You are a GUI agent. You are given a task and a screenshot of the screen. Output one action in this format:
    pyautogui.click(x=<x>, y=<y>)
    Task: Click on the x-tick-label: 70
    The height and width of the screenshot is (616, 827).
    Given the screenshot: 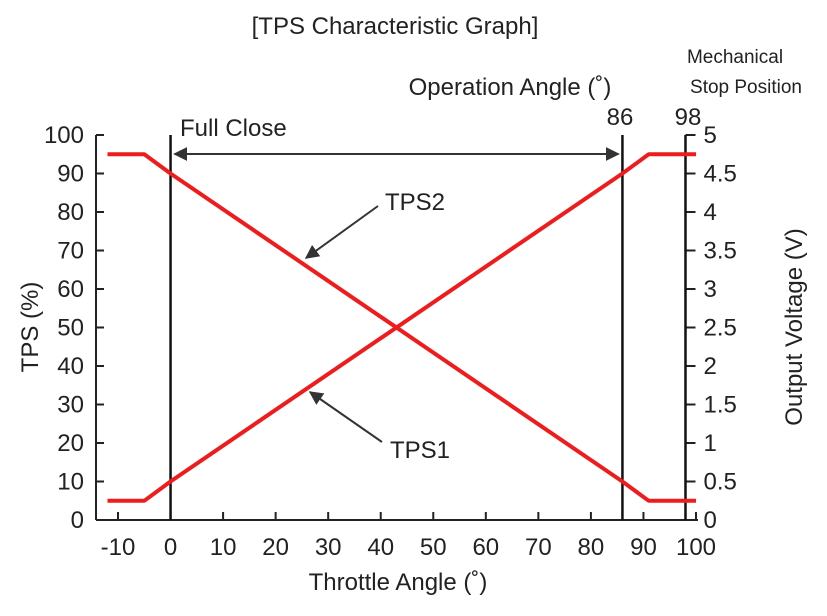 What is the action you would take?
    pyautogui.click(x=538, y=547)
    